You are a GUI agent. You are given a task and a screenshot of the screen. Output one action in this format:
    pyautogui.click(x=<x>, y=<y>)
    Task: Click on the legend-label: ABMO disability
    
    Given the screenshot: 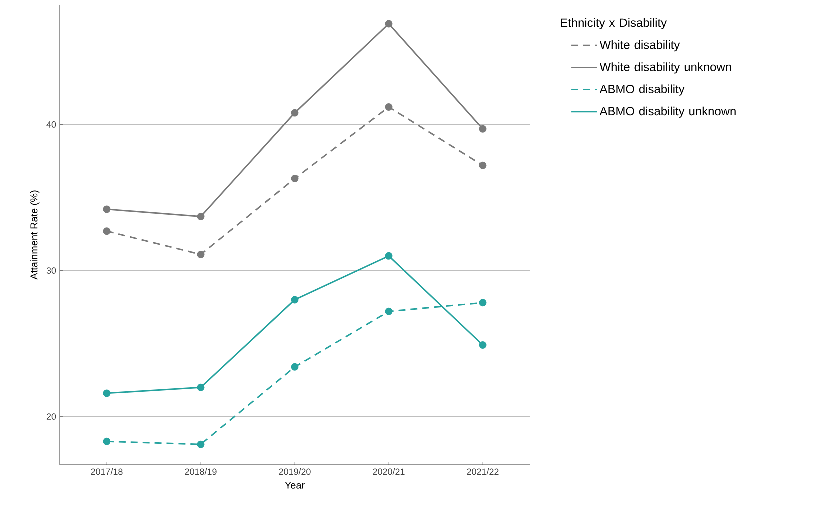 What is the action you would take?
    pyautogui.click(x=642, y=90)
    